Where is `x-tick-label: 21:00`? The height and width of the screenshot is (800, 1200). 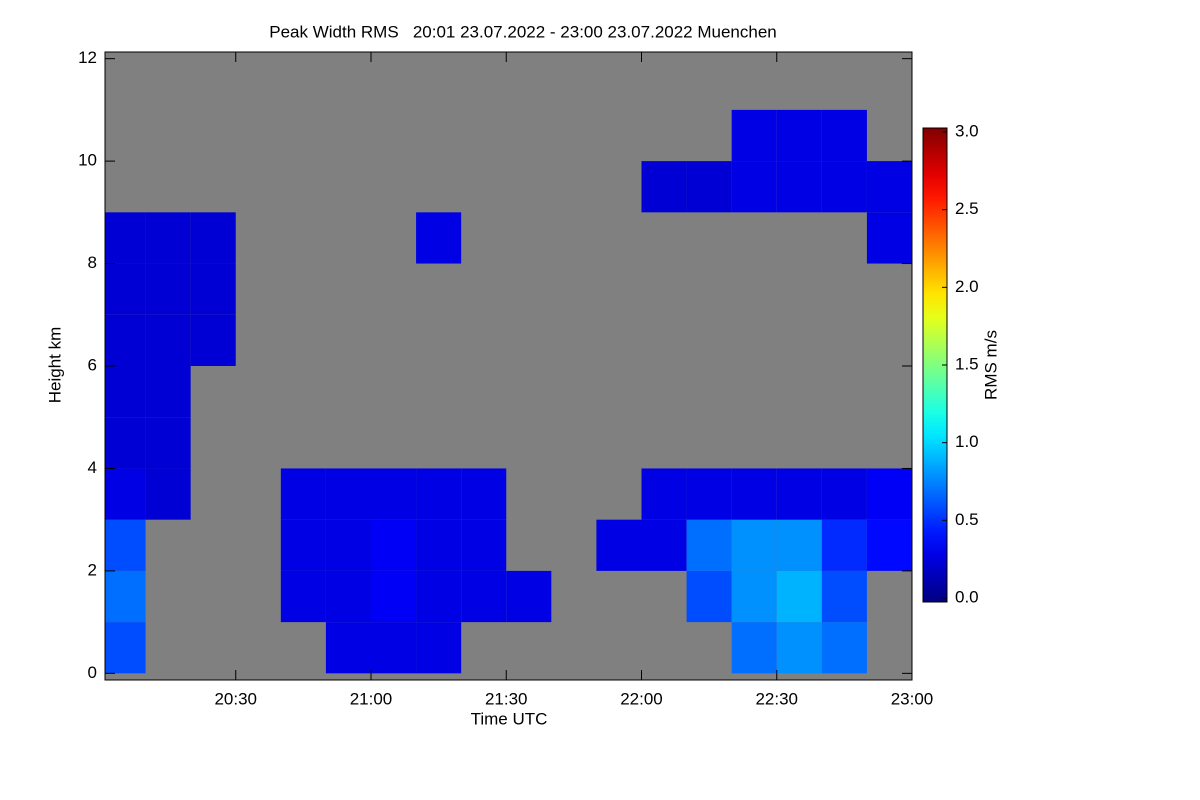 x-tick-label: 21:00 is located at coordinates (371, 698).